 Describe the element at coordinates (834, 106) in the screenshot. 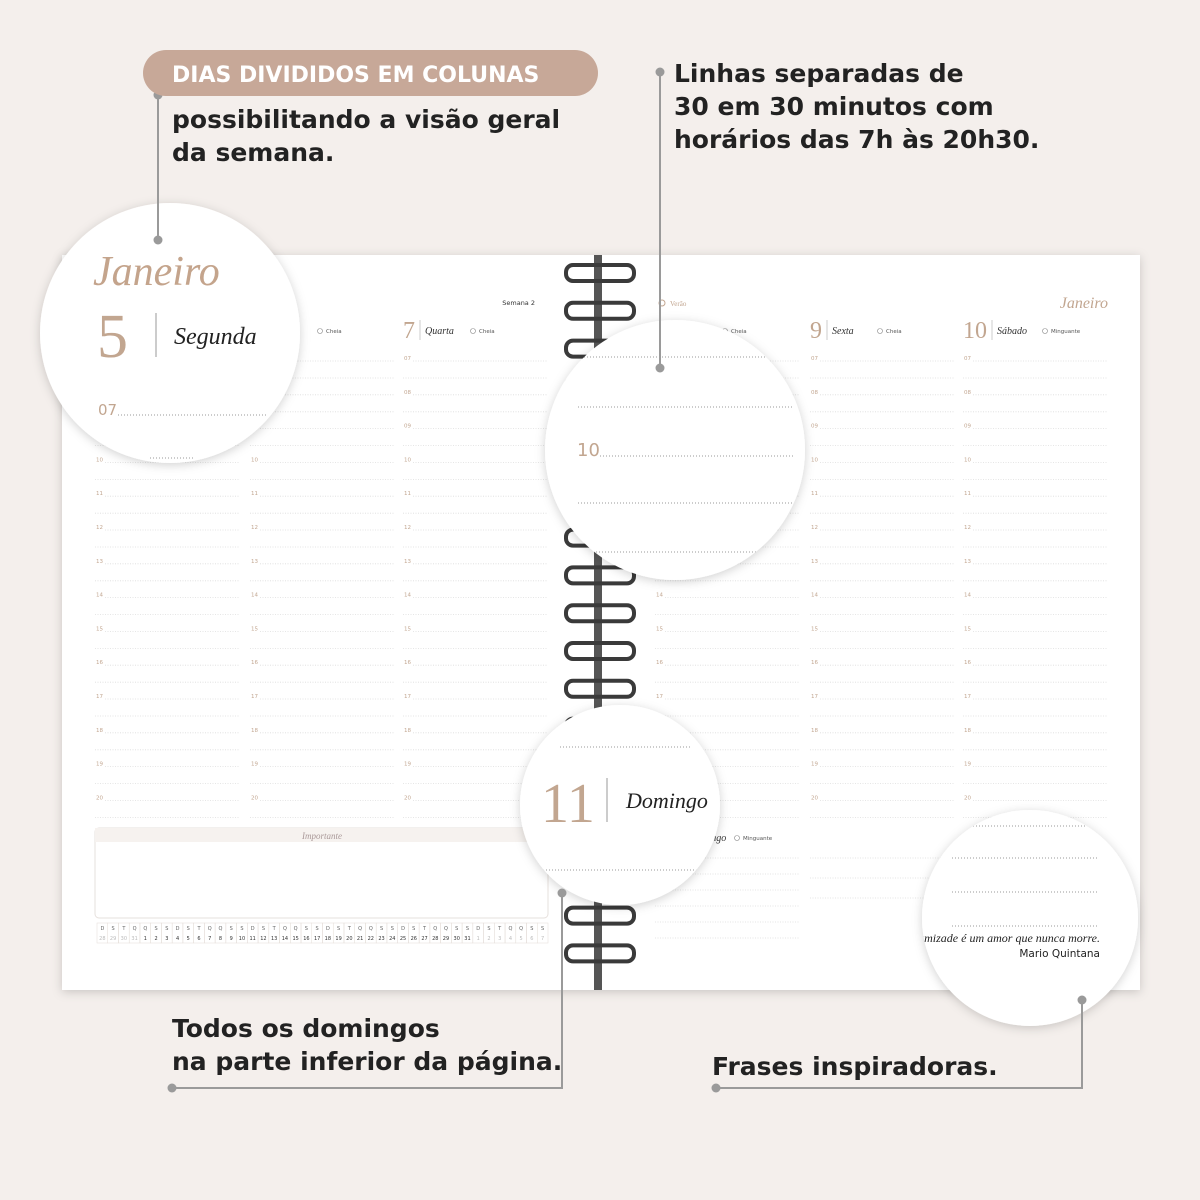

I see `callout-text: 30 em 30 minutos com` at that location.